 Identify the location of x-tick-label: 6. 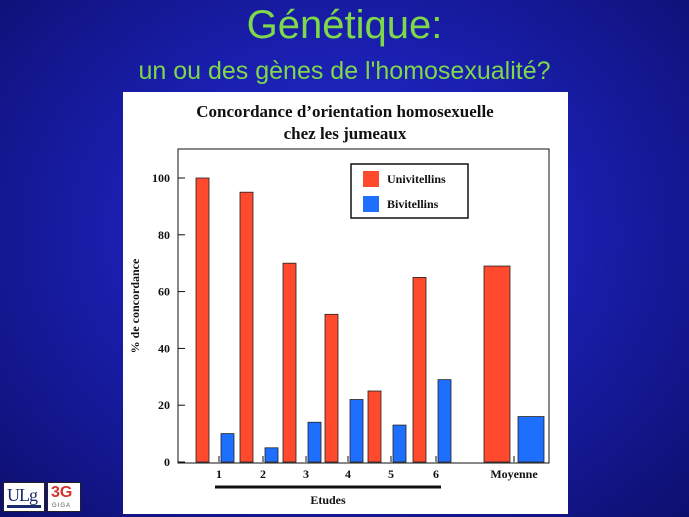
(436, 474).